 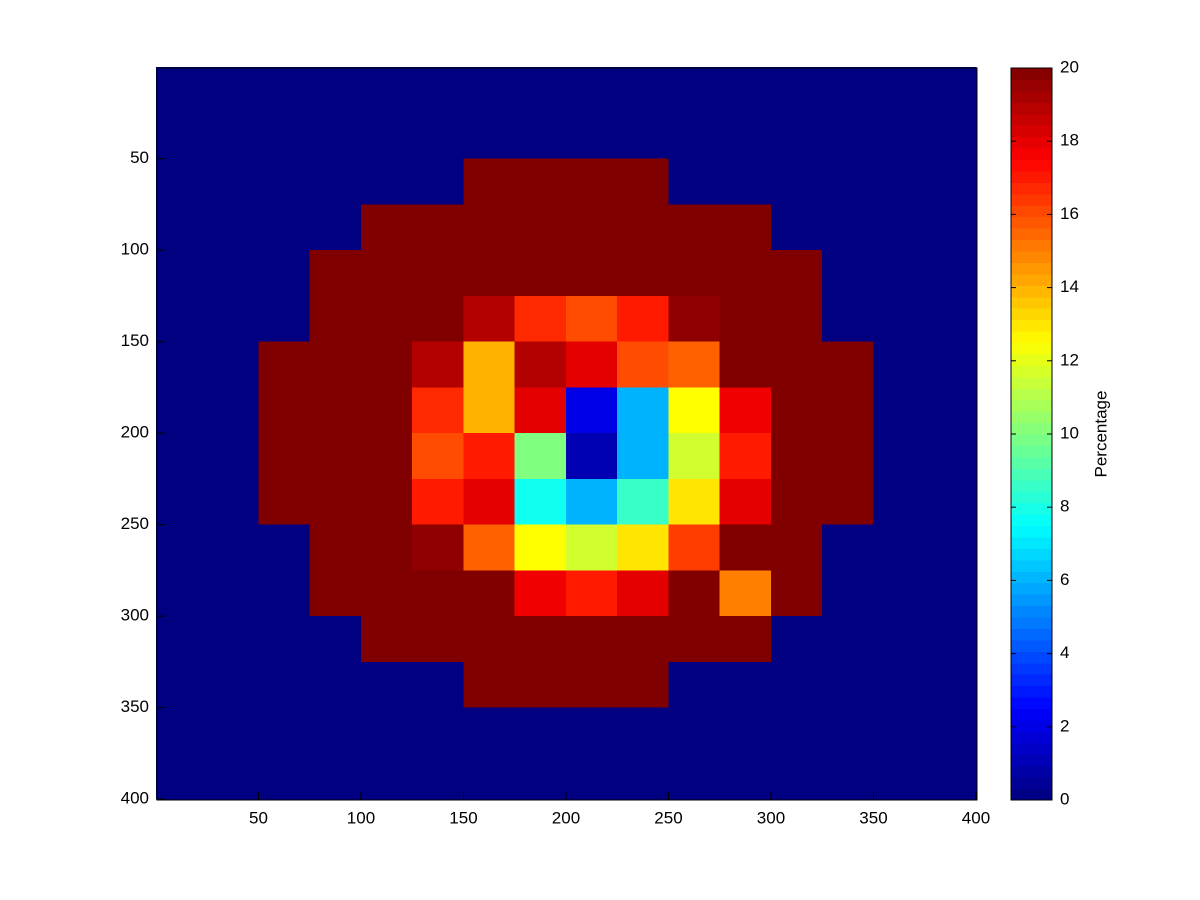 What do you see at coordinates (135, 432) in the screenshot?
I see `y-tick-label: 200` at bounding box center [135, 432].